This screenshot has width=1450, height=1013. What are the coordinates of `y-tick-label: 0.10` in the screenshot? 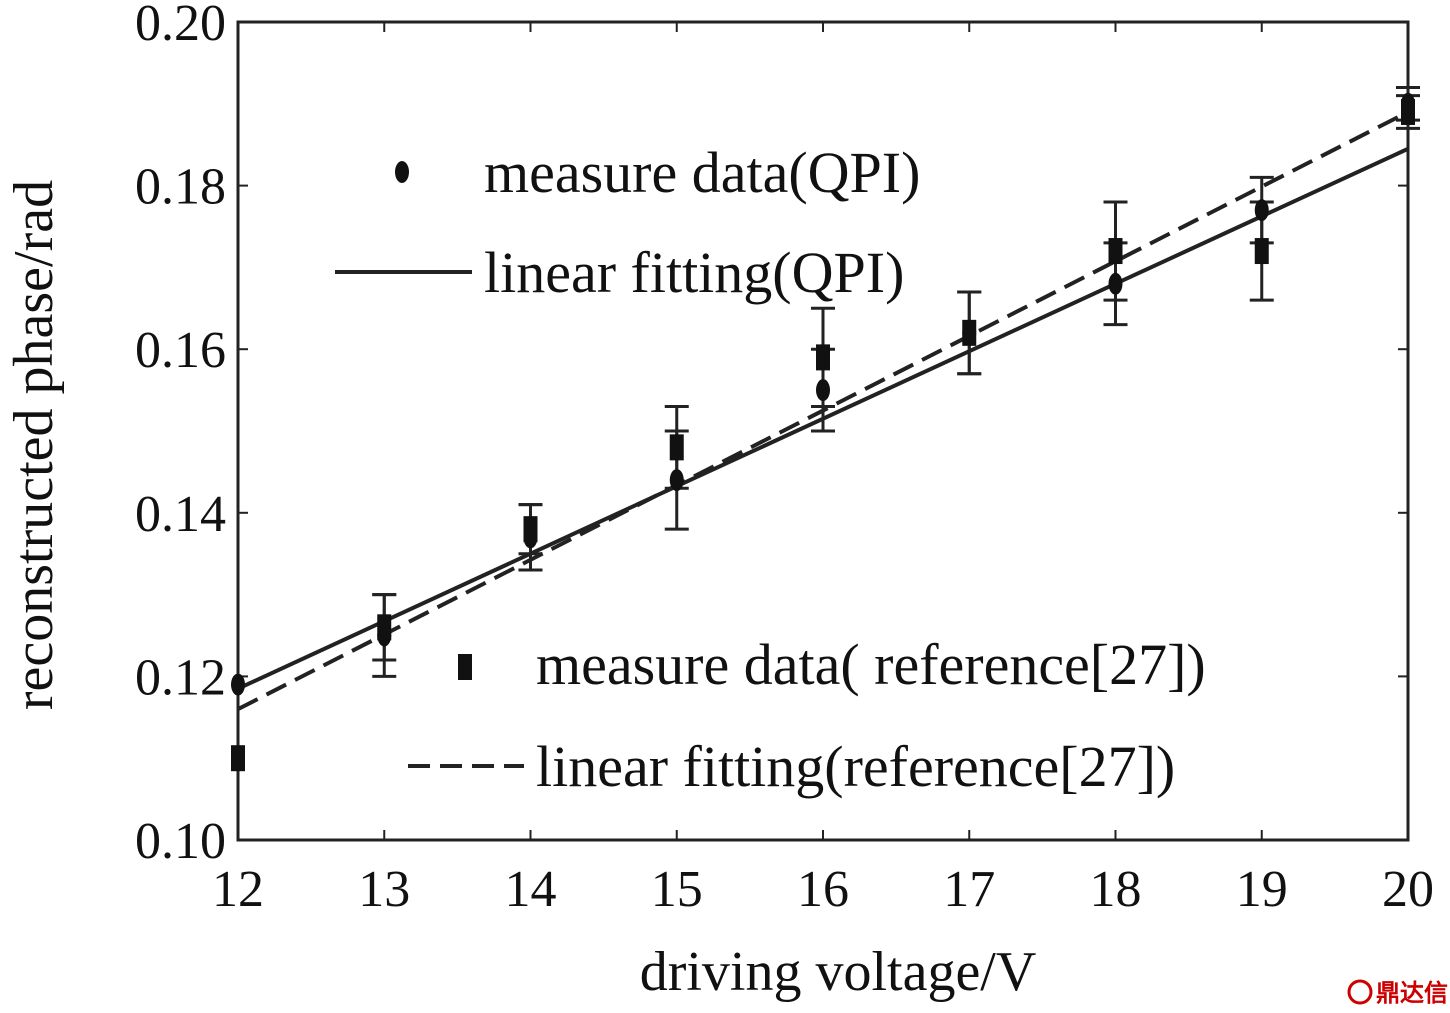 It's located at (180, 841).